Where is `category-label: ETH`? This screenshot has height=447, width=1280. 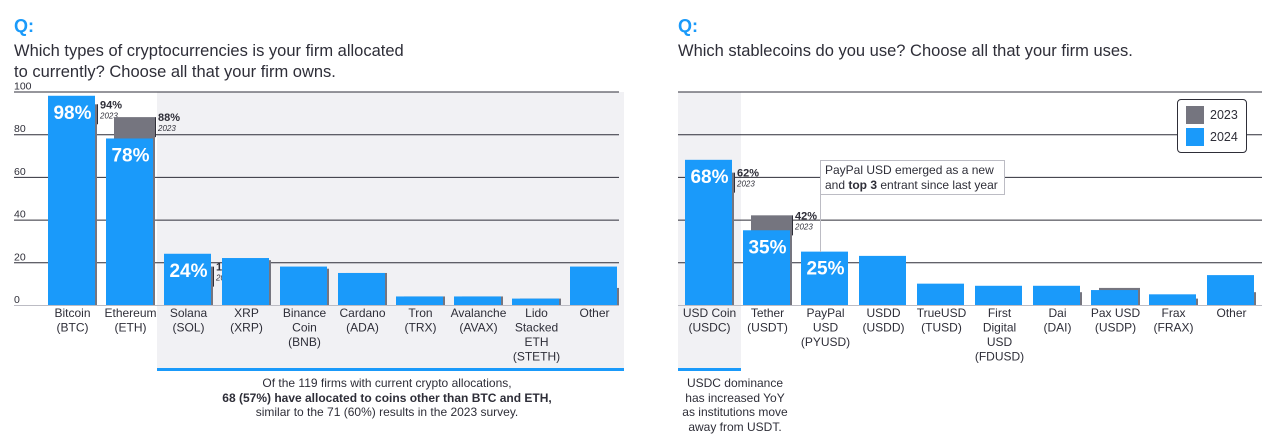
category-label: ETH is located at coordinates (537, 342).